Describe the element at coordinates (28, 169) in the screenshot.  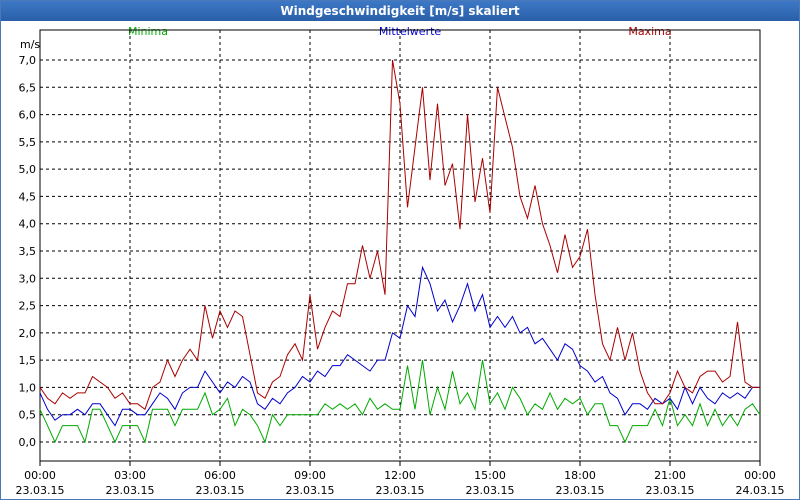
I see `y-tick-label: 5,0` at that location.